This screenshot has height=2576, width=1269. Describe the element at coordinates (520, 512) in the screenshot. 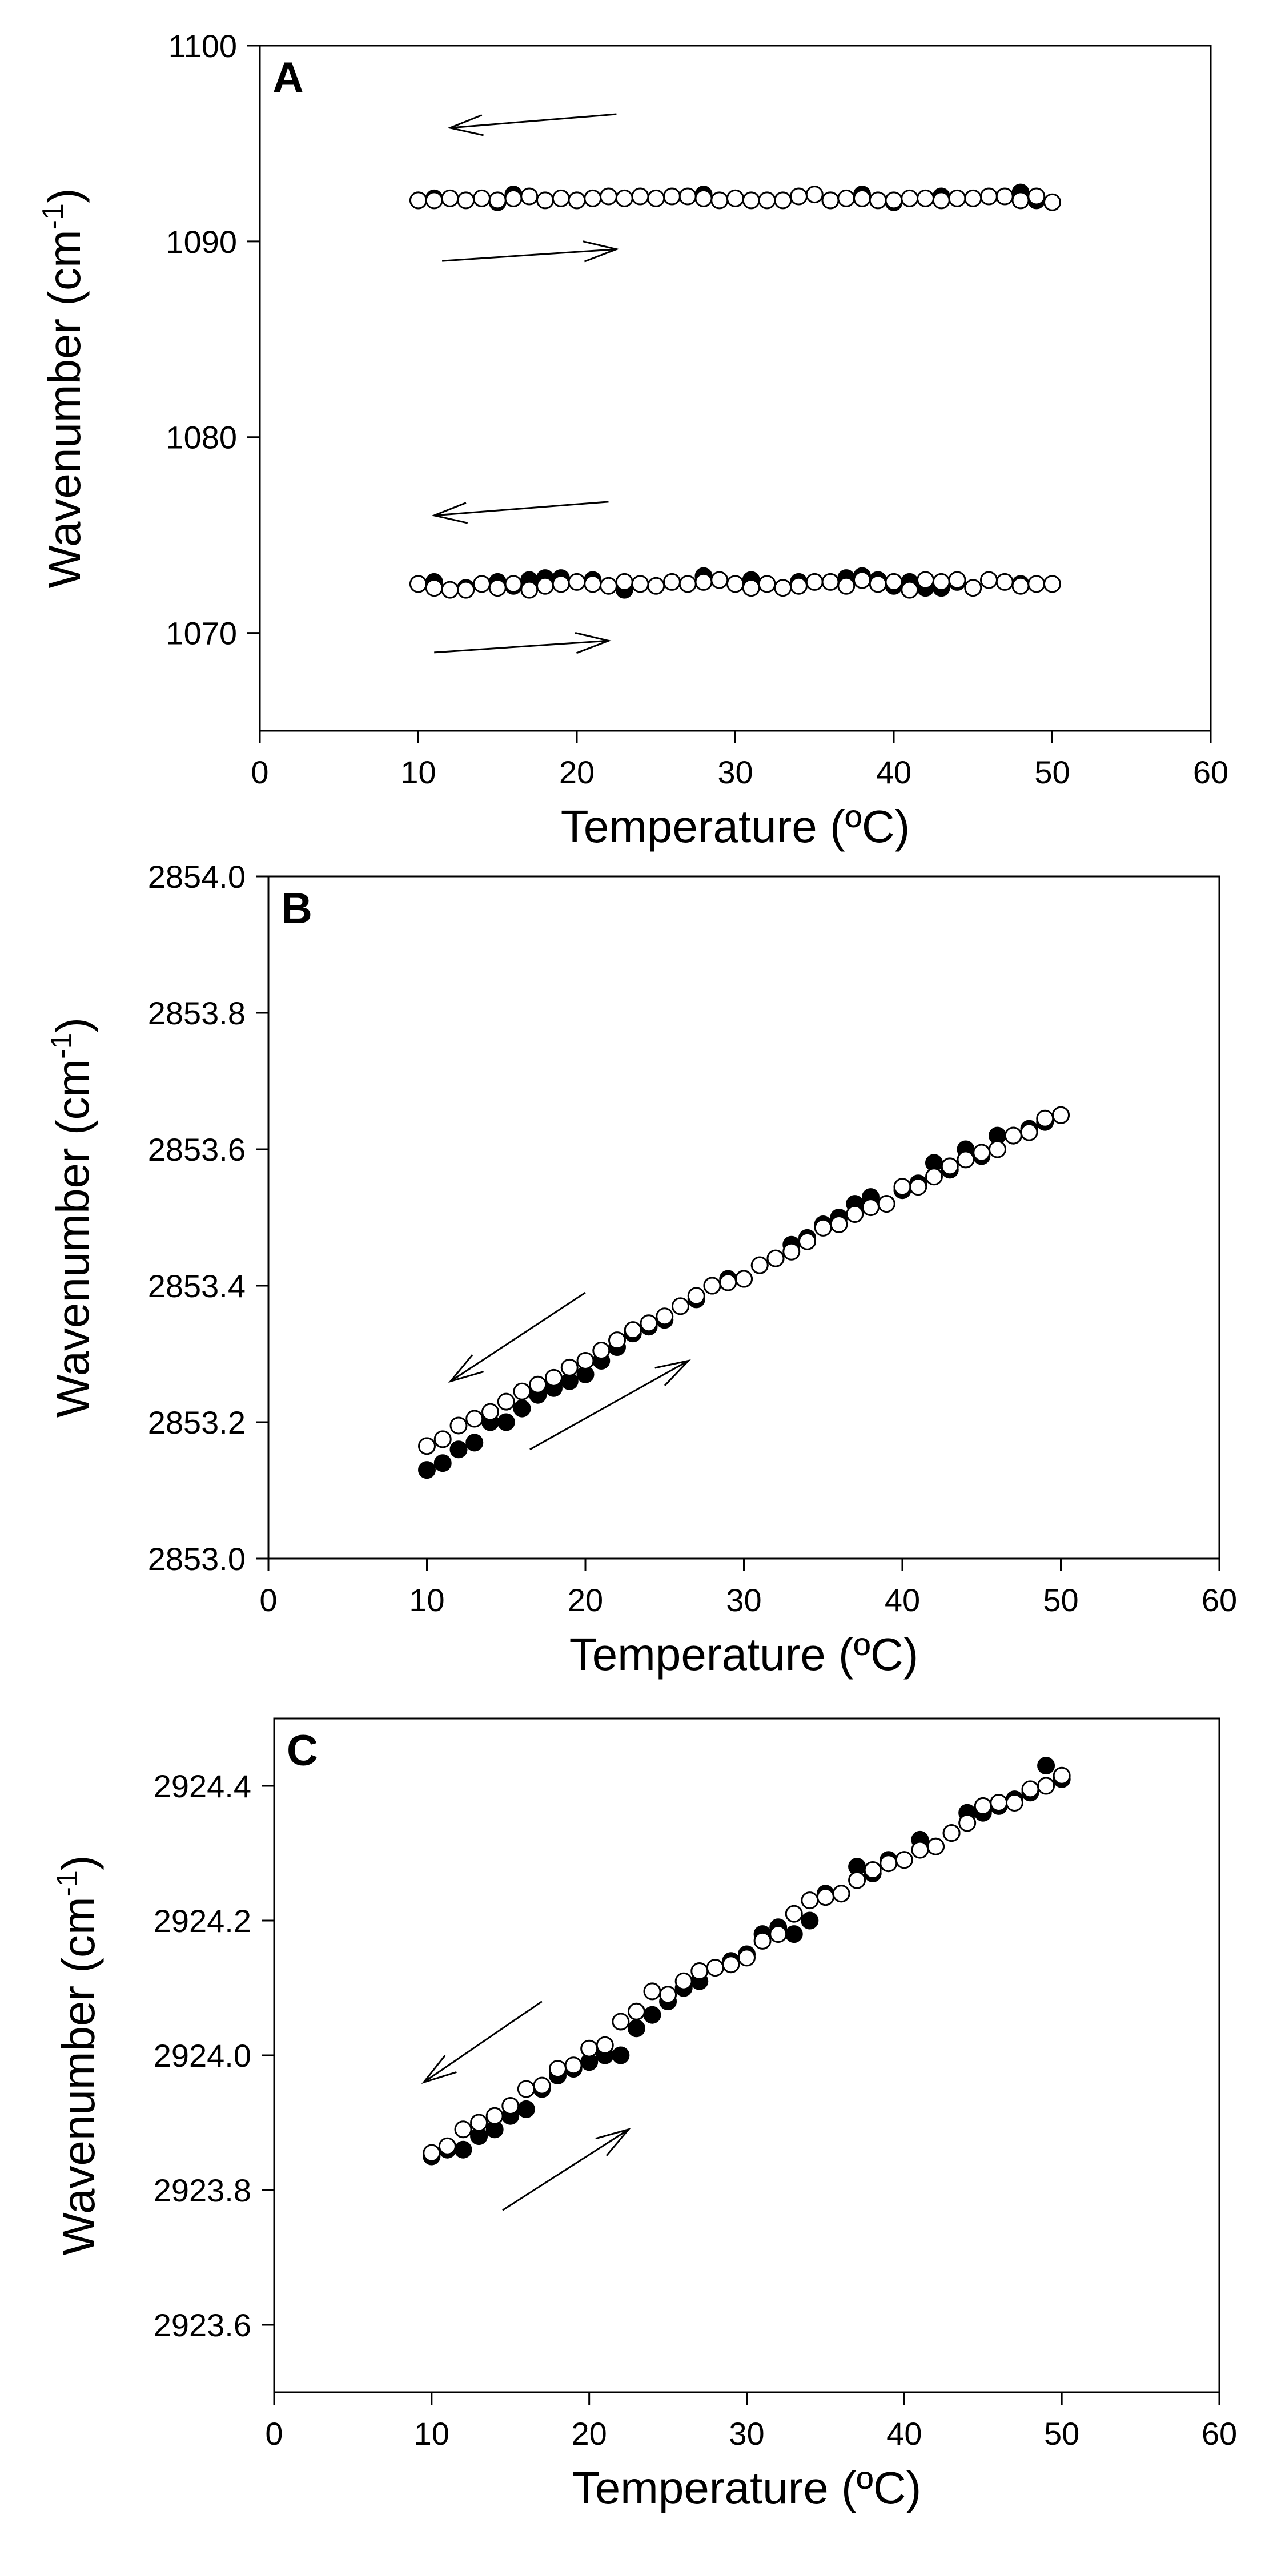

I see `cooling-arrow` at that location.